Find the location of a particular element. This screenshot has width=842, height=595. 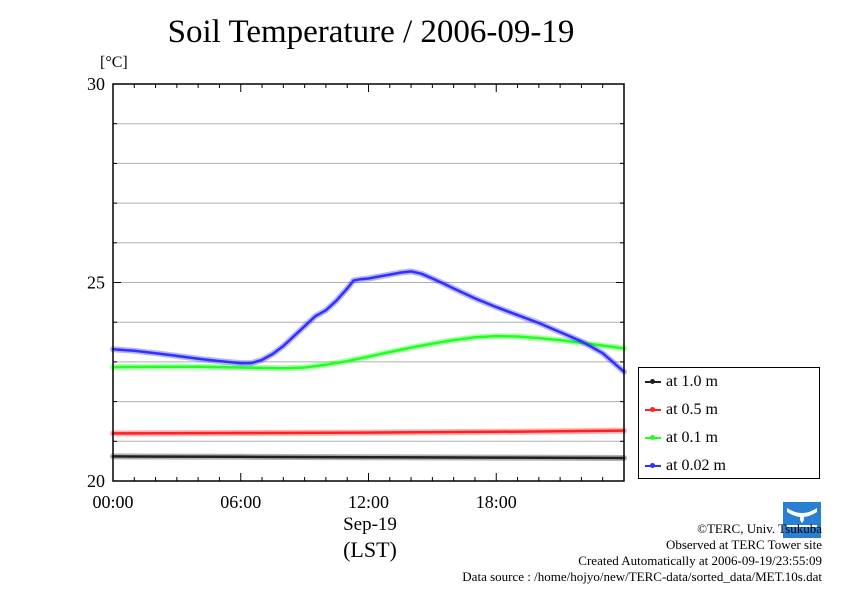

y-tick-label: 30 is located at coordinates (96, 84).